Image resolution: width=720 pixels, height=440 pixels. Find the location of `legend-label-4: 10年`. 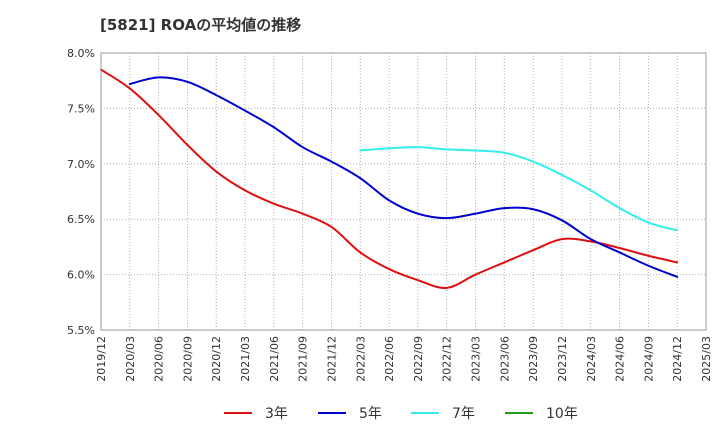

legend-label-4: 10年 is located at coordinates (562, 414).